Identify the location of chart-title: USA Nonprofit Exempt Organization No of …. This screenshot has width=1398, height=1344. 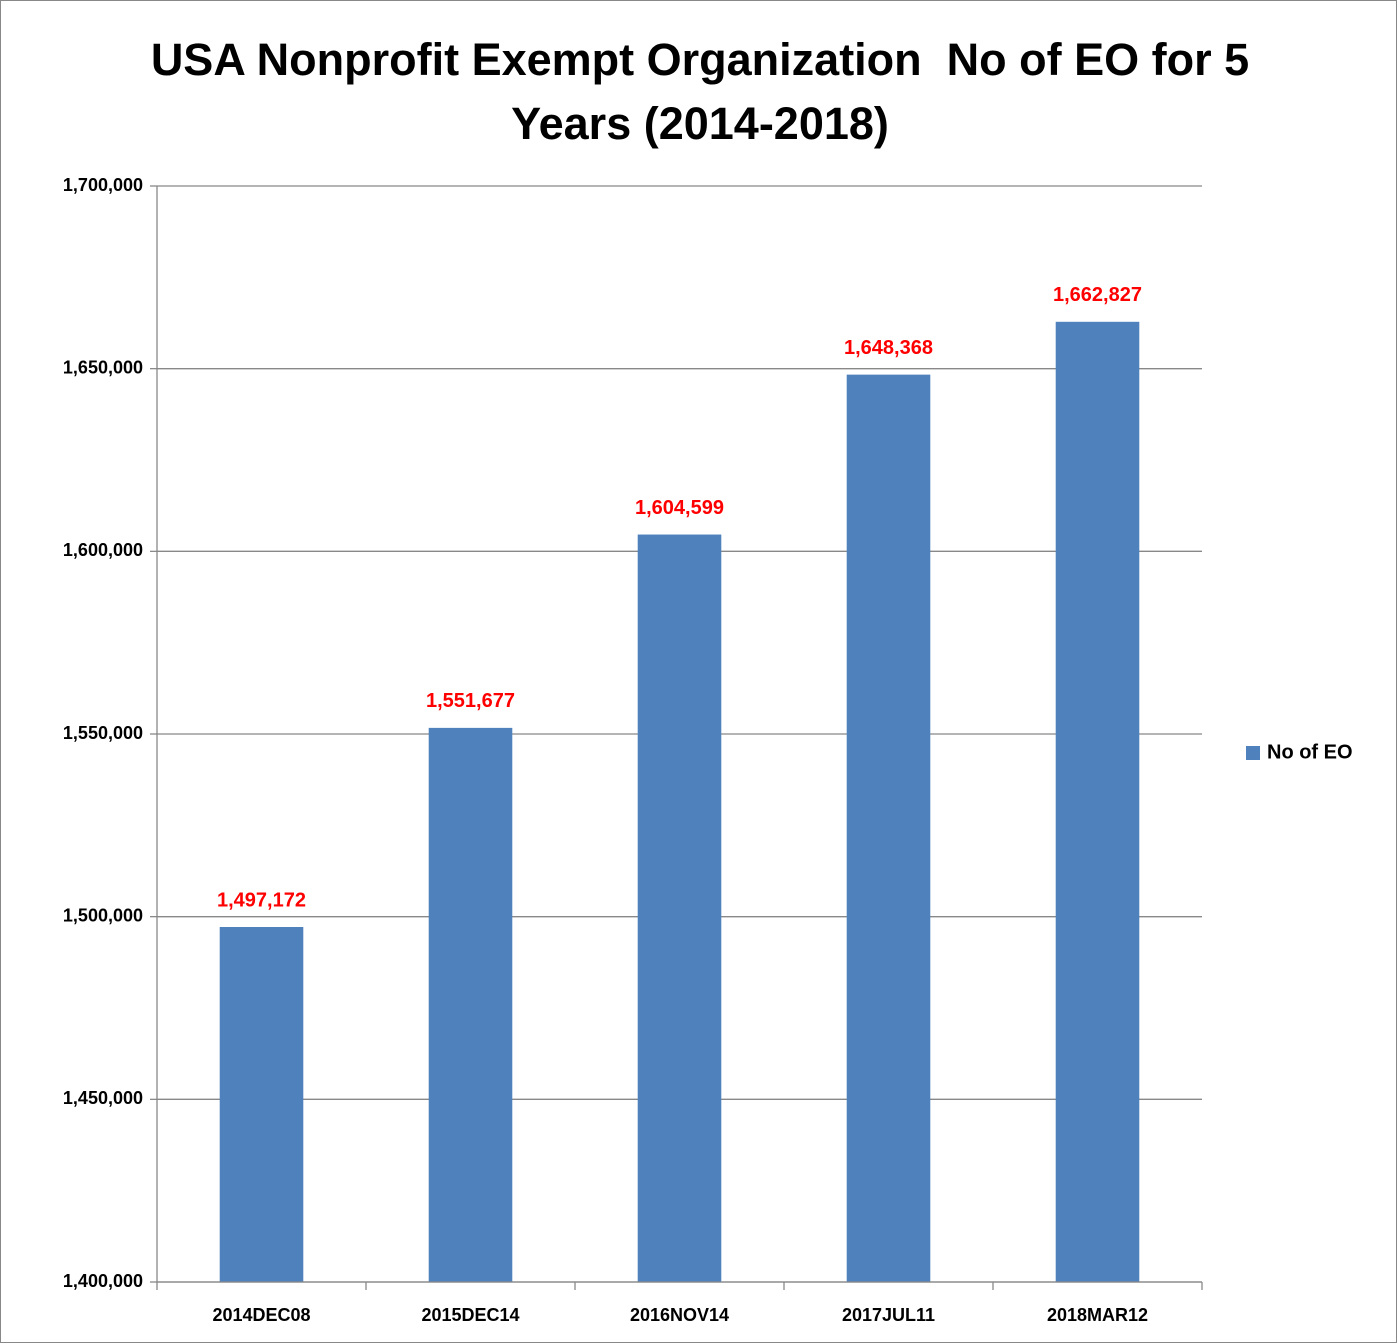
(705, 91).